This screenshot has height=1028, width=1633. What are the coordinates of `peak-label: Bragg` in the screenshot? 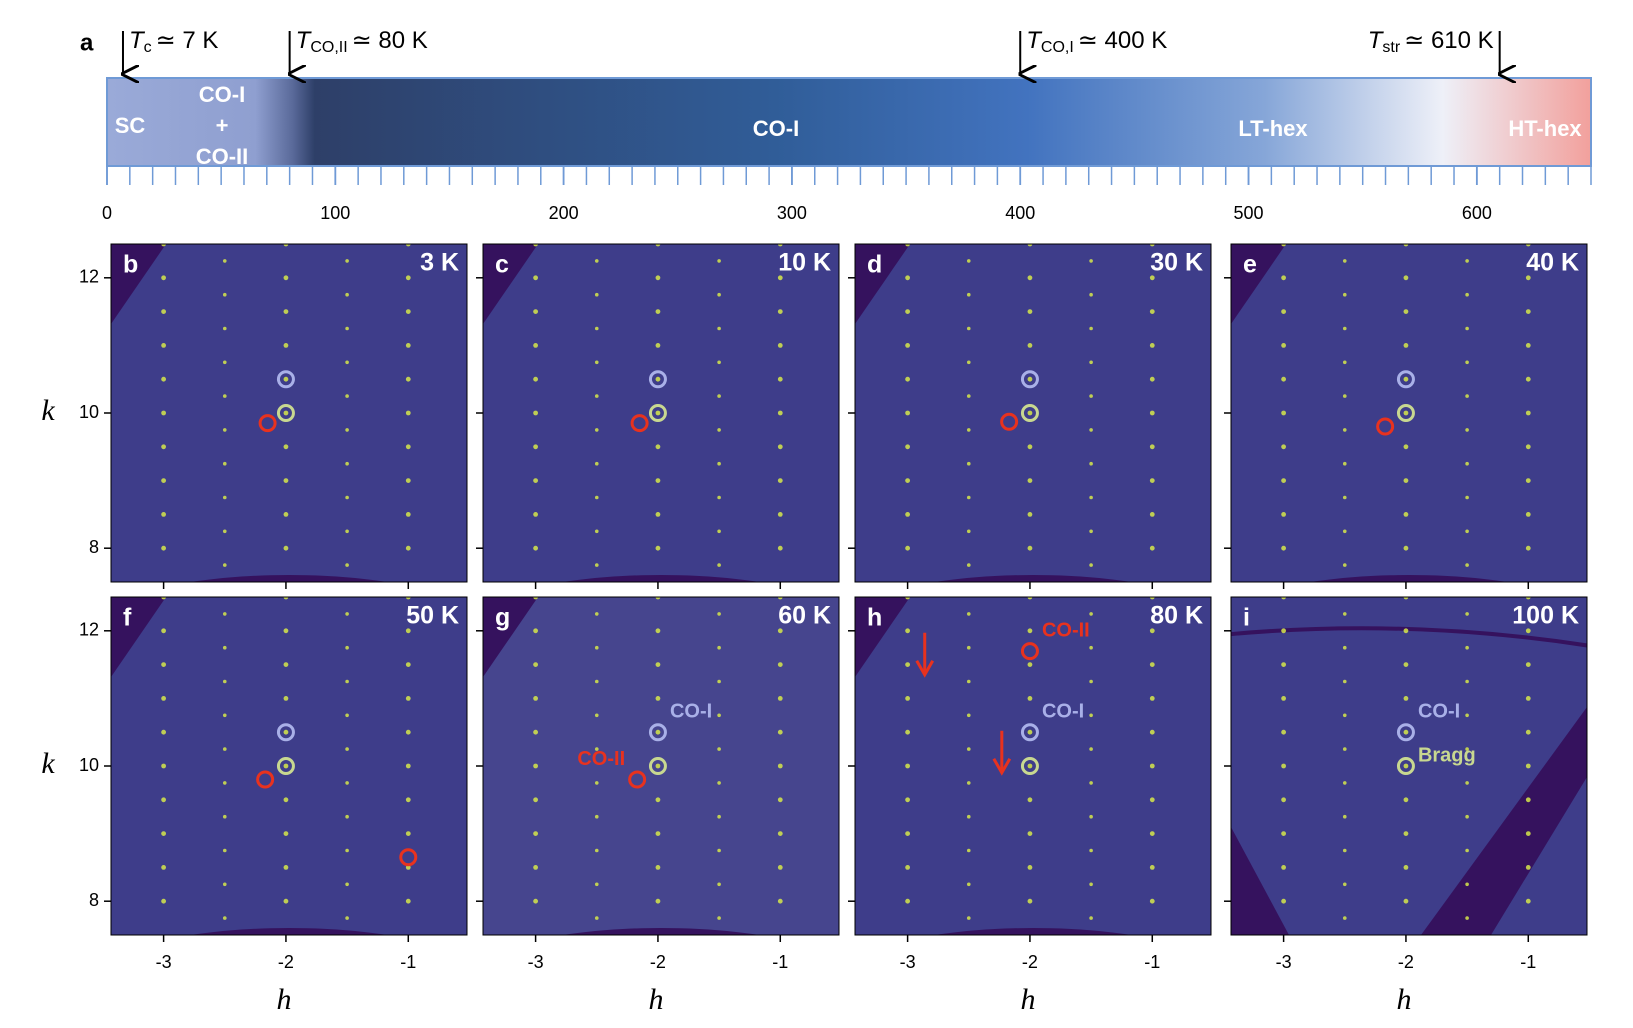 It's located at (1447, 755).